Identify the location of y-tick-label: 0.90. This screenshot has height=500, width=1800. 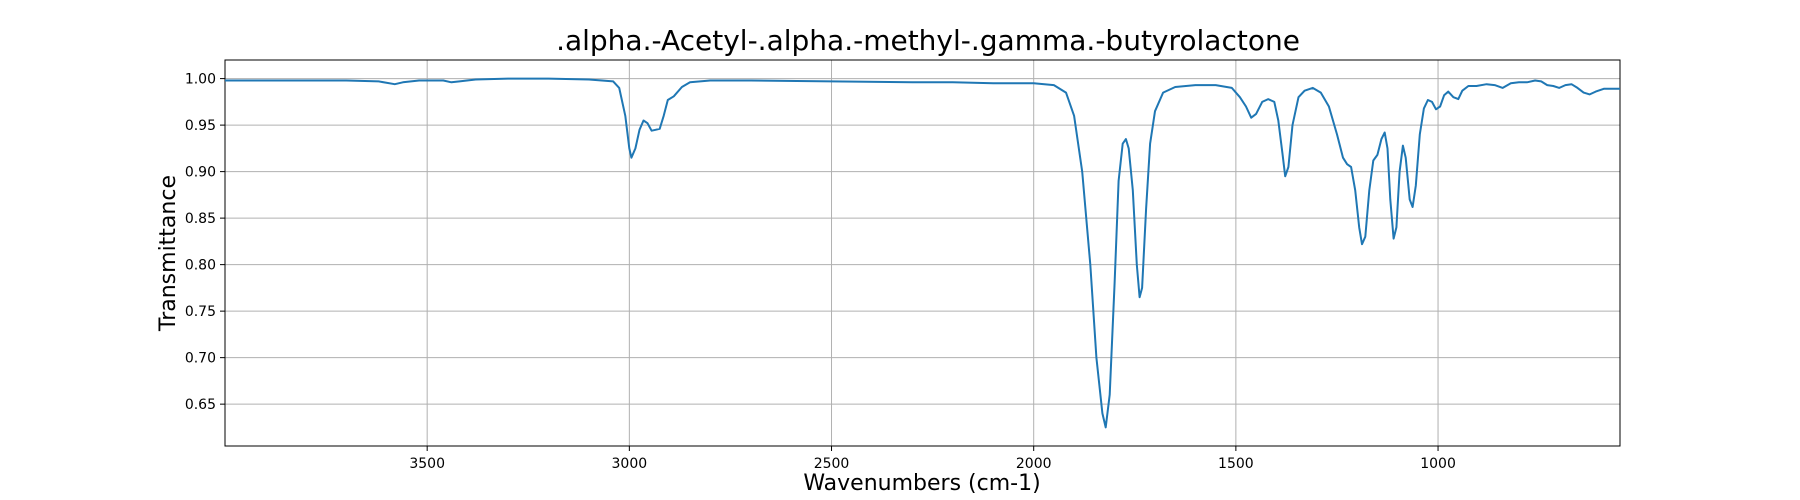
(200, 173).